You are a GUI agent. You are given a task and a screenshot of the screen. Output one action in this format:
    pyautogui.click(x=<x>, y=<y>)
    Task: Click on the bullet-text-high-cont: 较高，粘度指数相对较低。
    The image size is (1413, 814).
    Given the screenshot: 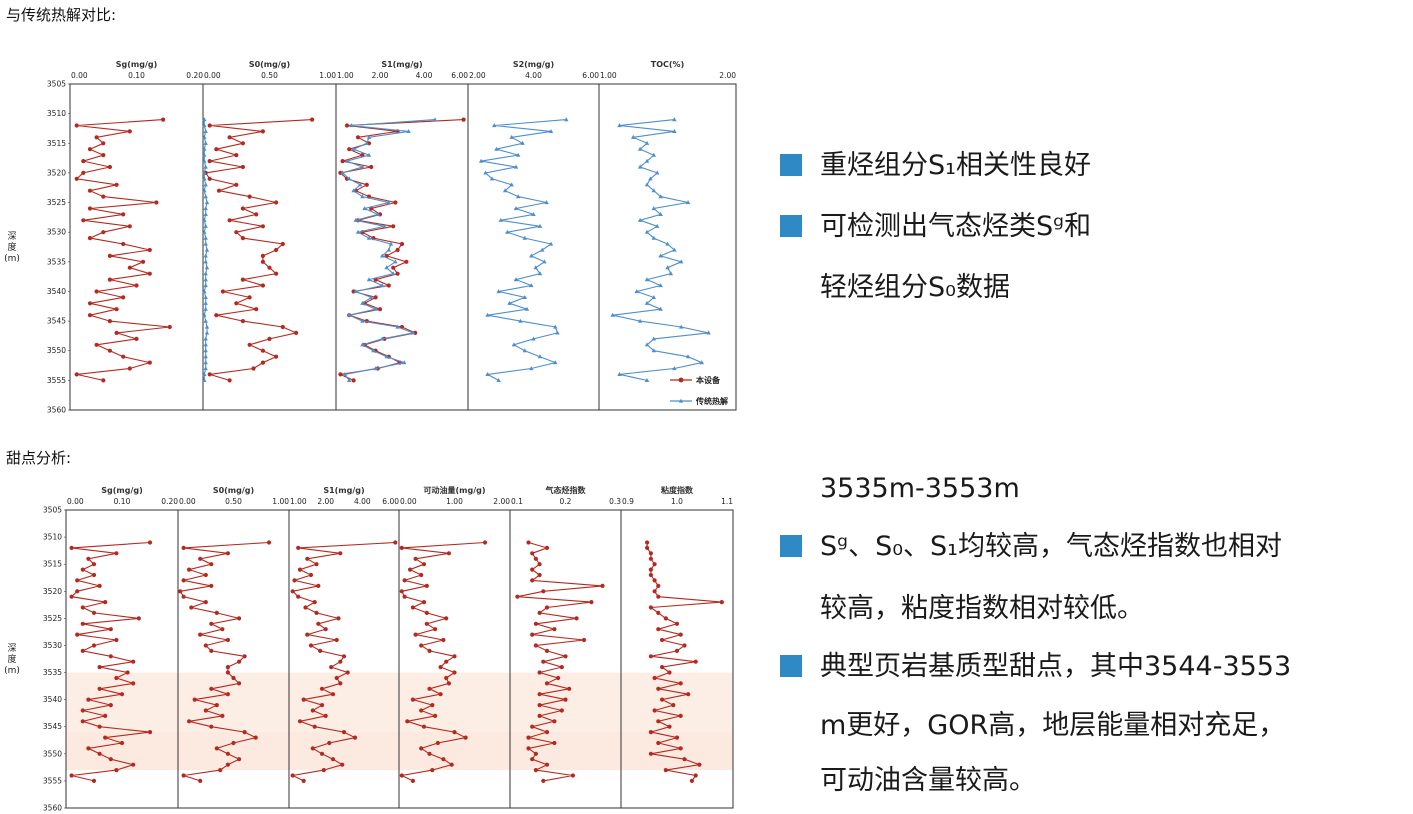 What is the action you would take?
    pyautogui.click(x=982, y=608)
    